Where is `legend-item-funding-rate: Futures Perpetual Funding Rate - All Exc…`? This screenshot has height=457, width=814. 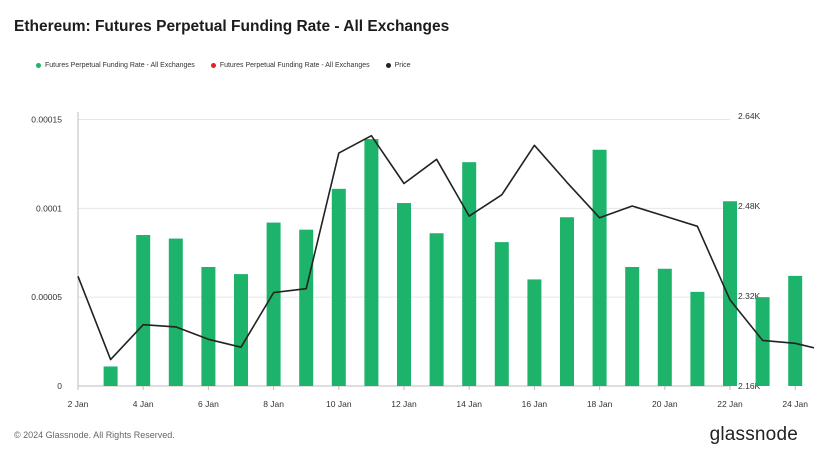
legend-item-funding-rate: Futures Perpetual Funding Rate - All Exc… is located at coordinates (115, 65).